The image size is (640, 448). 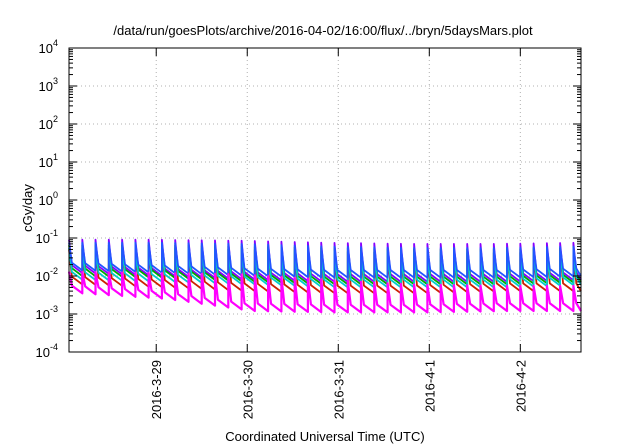 What do you see at coordinates (47, 275) in the screenshot?
I see `y-tick-label: 10⁻²` at bounding box center [47, 275].